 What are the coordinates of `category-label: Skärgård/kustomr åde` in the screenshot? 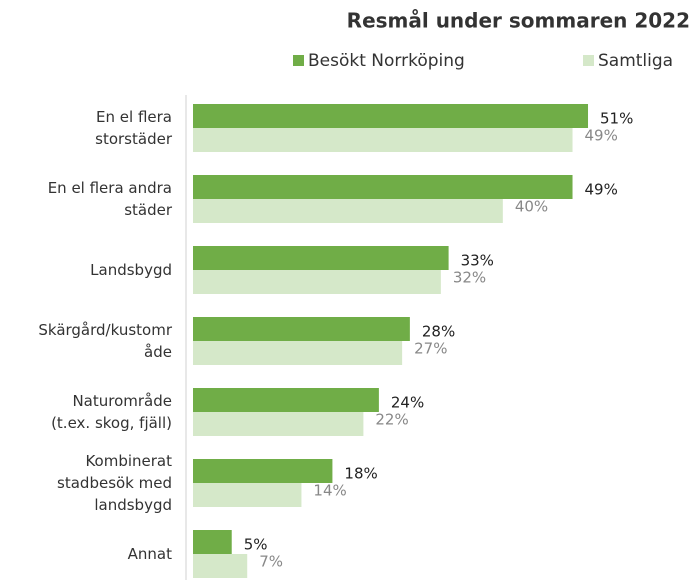 It's located at (105, 341).